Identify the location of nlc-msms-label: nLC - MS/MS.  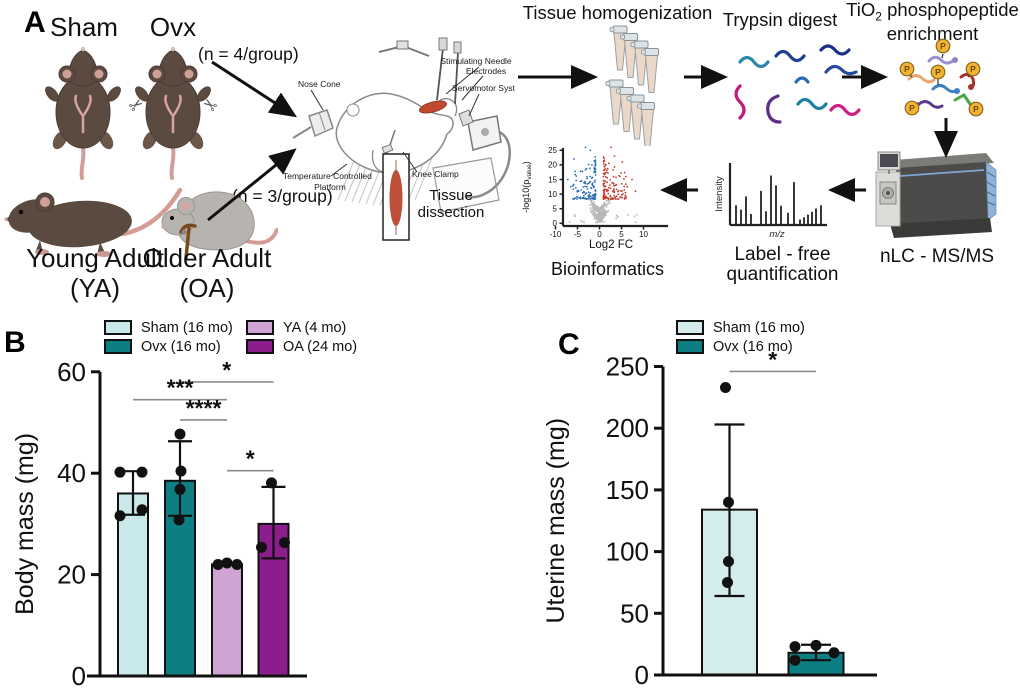
(937, 256).